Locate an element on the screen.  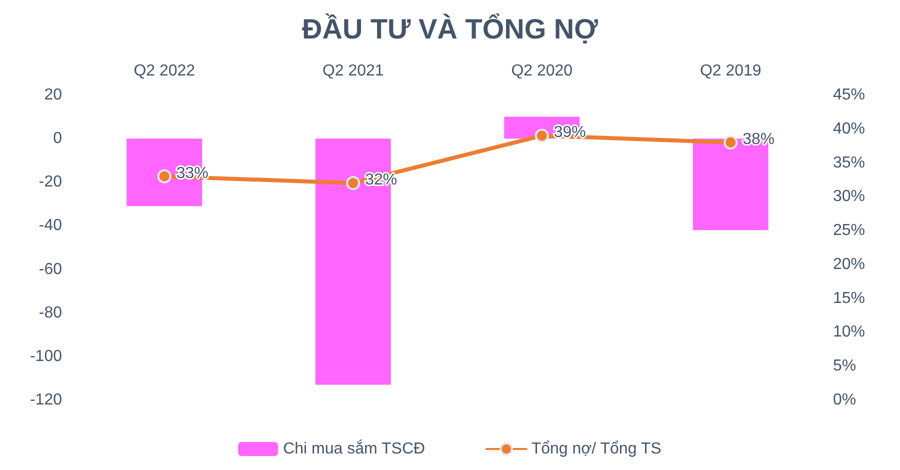
legend-label: Chi mua sắm TSCĐ is located at coordinates (354, 449).